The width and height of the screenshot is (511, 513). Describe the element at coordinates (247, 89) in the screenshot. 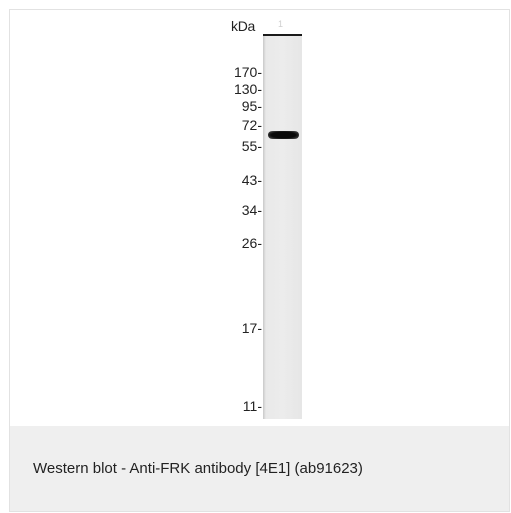

I see `marker-130: 130-` at that location.